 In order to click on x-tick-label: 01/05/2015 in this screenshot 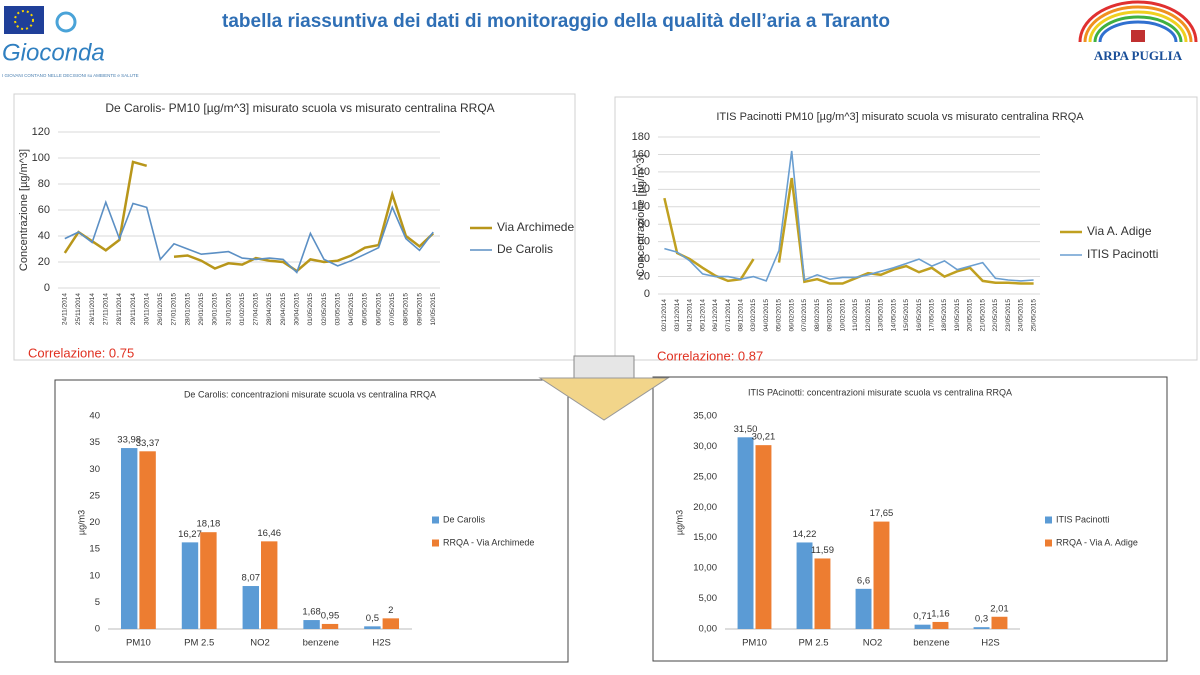, I will do `click(310, 309)`.